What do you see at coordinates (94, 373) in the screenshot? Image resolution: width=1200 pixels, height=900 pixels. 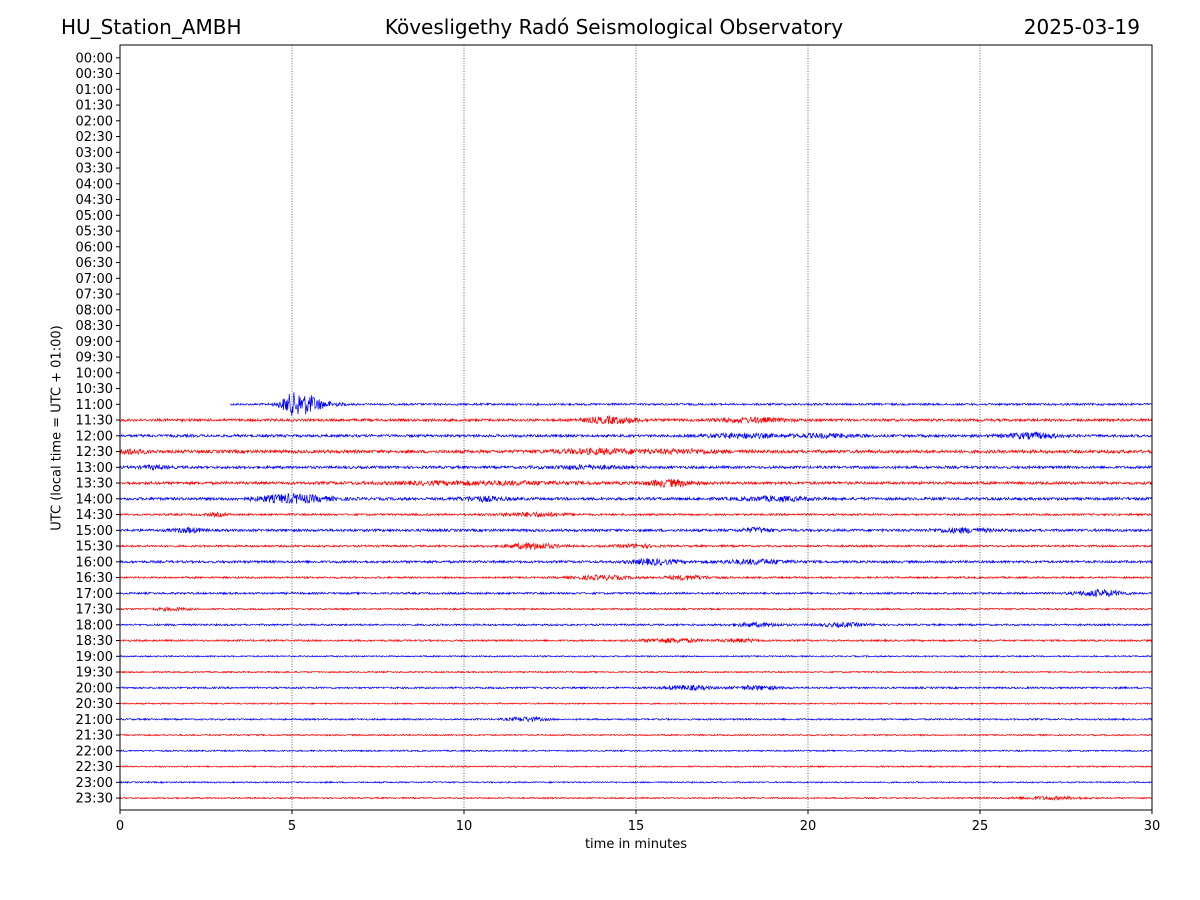 I see `y-tick-label: 10:00` at bounding box center [94, 373].